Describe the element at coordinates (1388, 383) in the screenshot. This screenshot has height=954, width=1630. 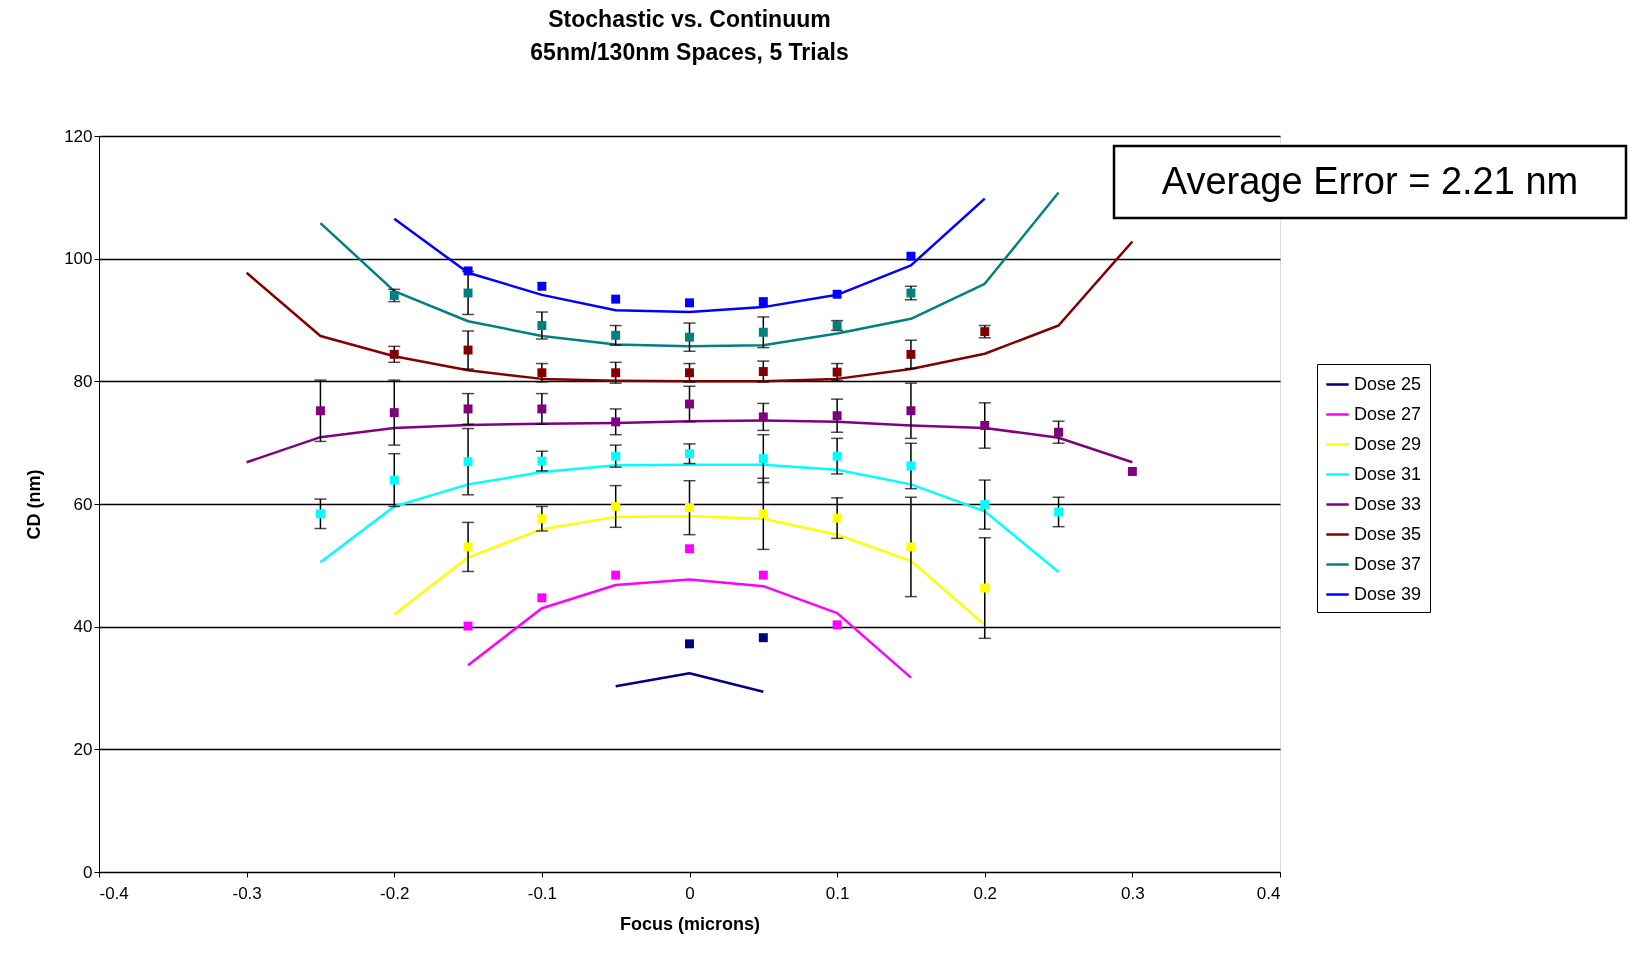
I see `legend-label: Dose 25` at that location.